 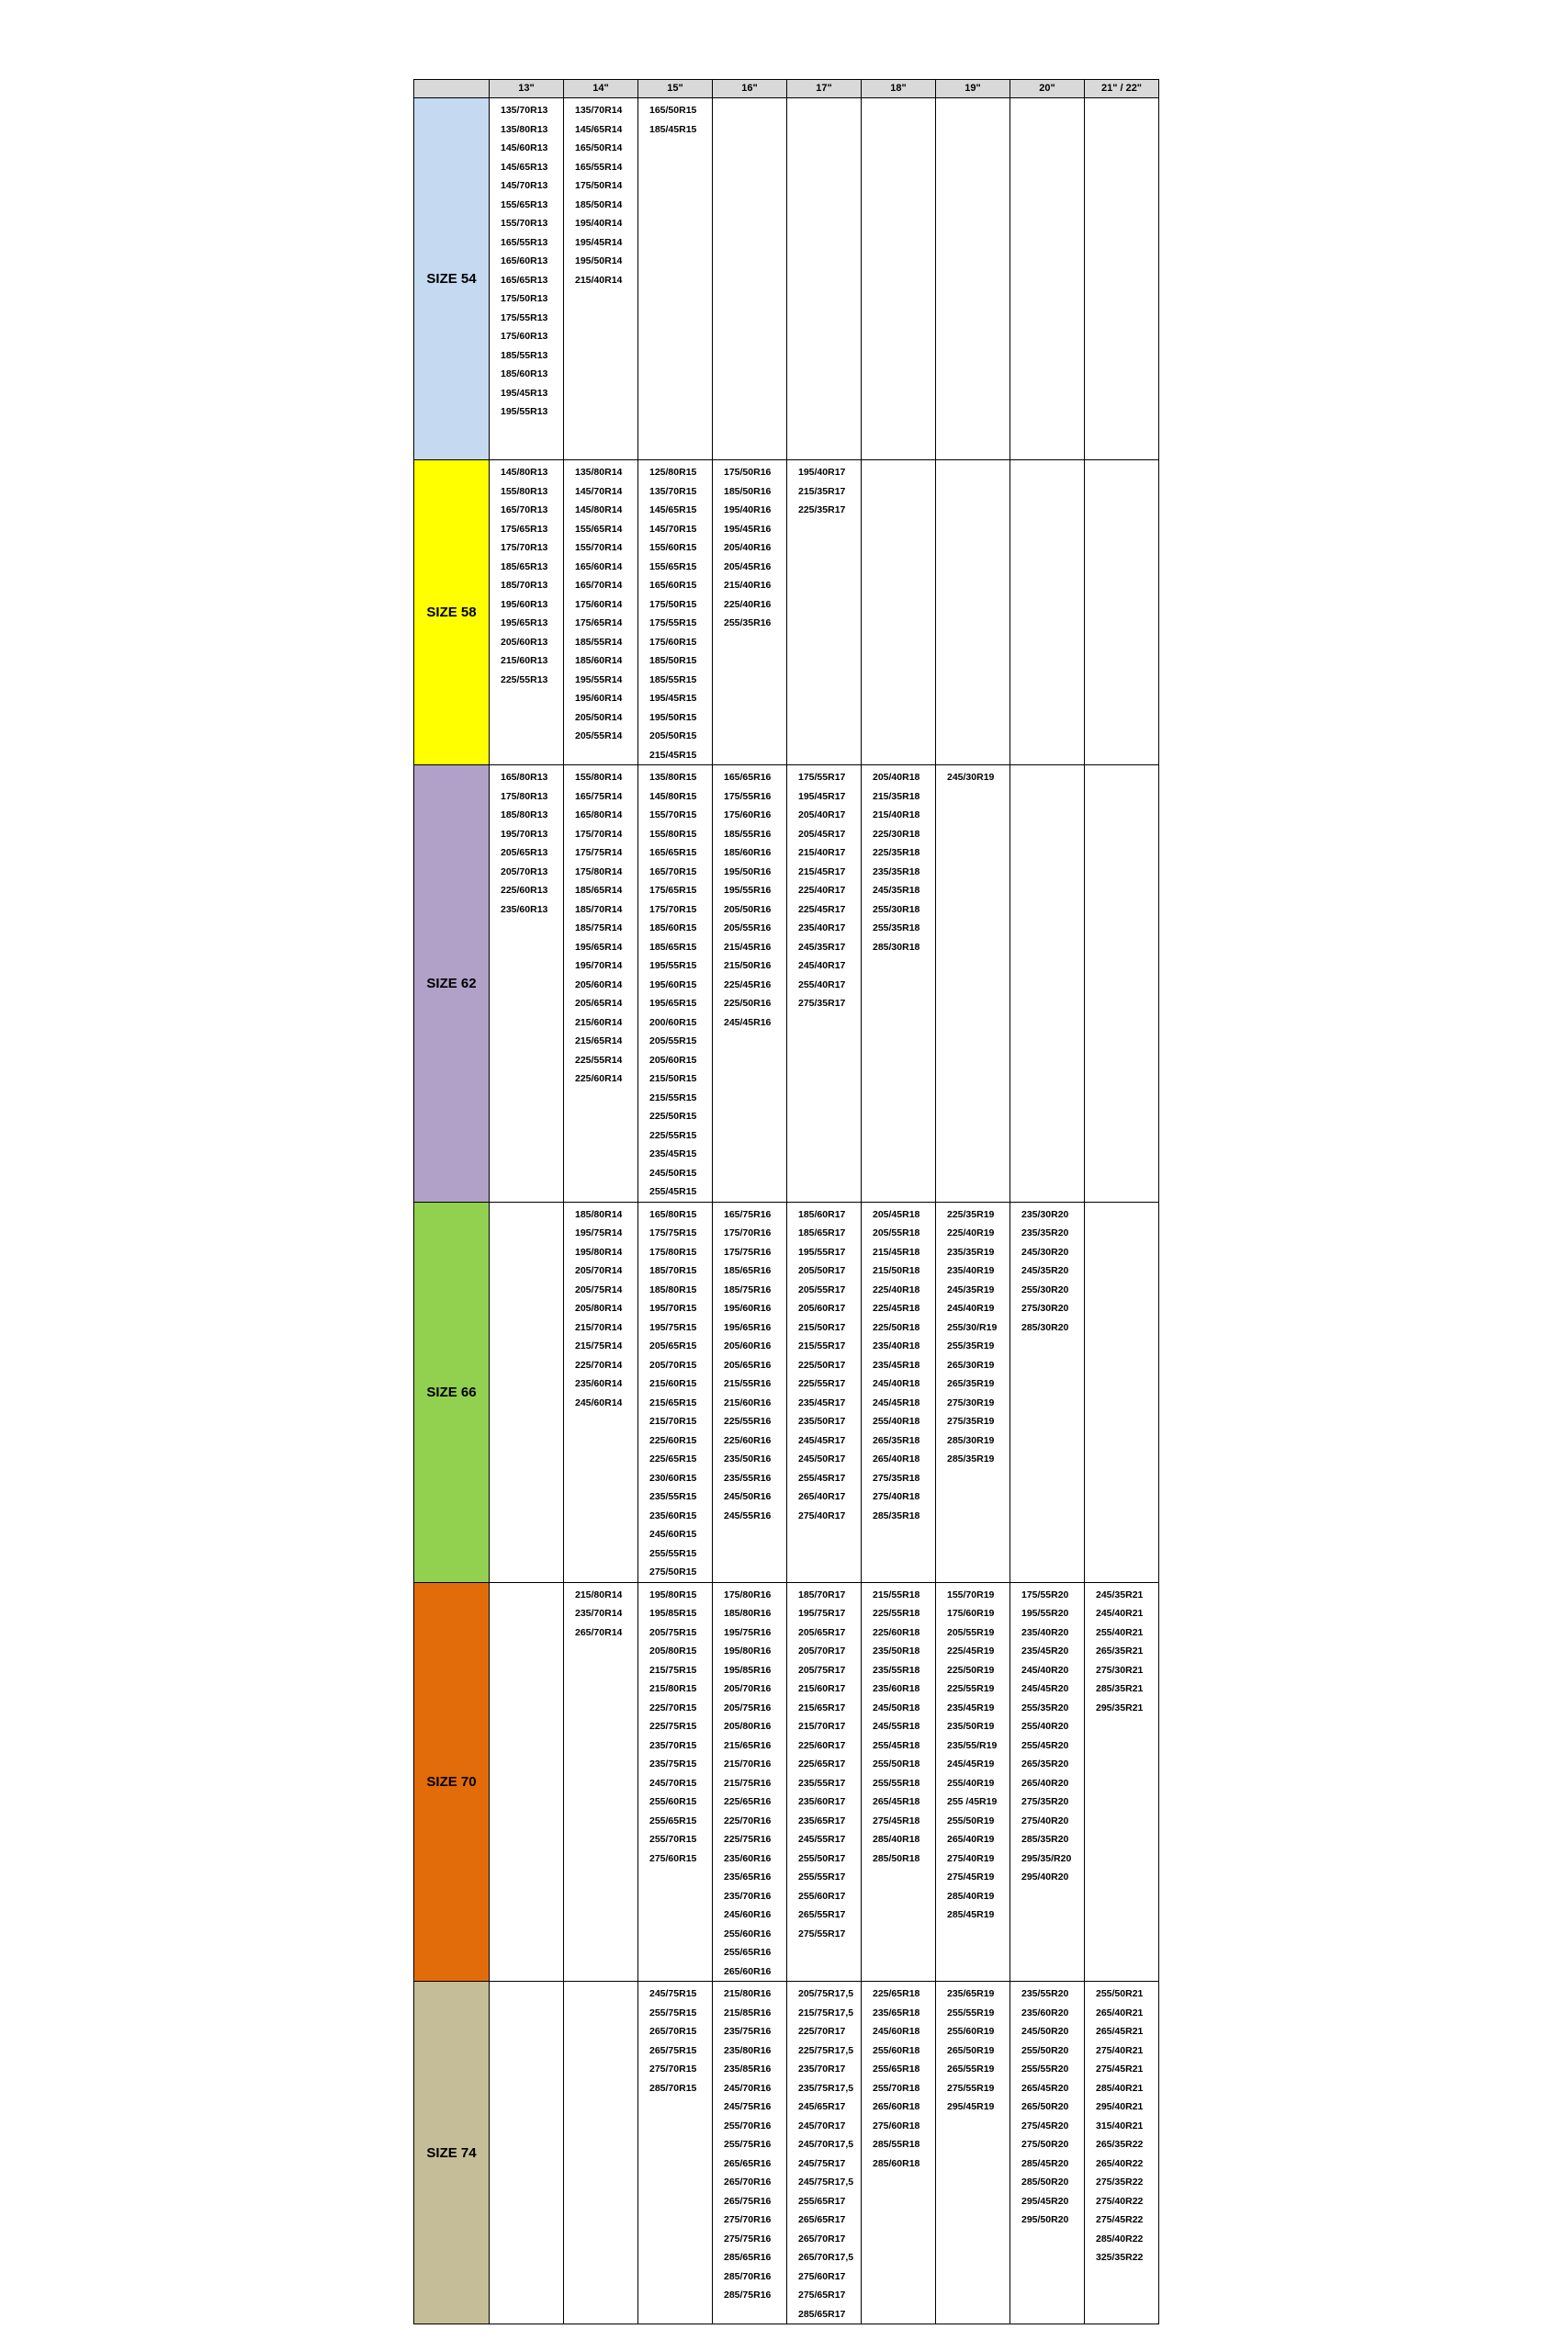 What do you see at coordinates (748, 927) in the screenshot?
I see `tire-size: 205/55R16` at bounding box center [748, 927].